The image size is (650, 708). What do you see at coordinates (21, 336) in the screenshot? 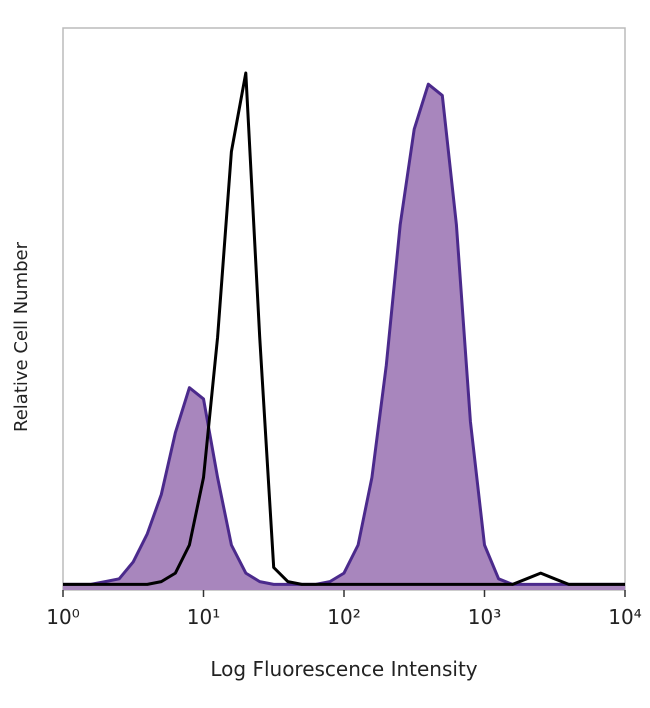
I see `y-axis-label: Relative Cell Number` at bounding box center [21, 336].